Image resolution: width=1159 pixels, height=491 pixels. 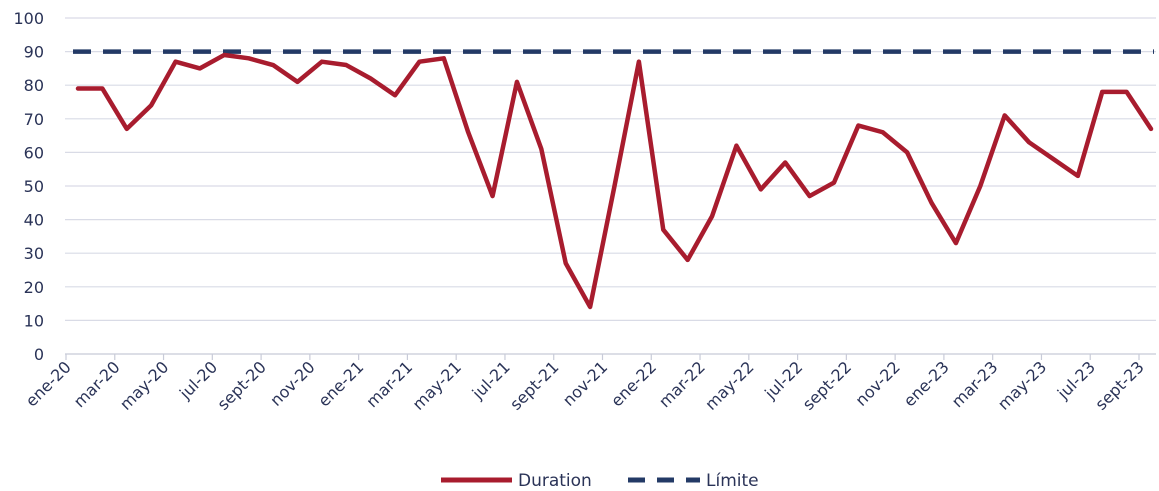 What do you see at coordinates (198, 380) in the screenshot?
I see `x-tick-label: jul-20` at bounding box center [198, 380].